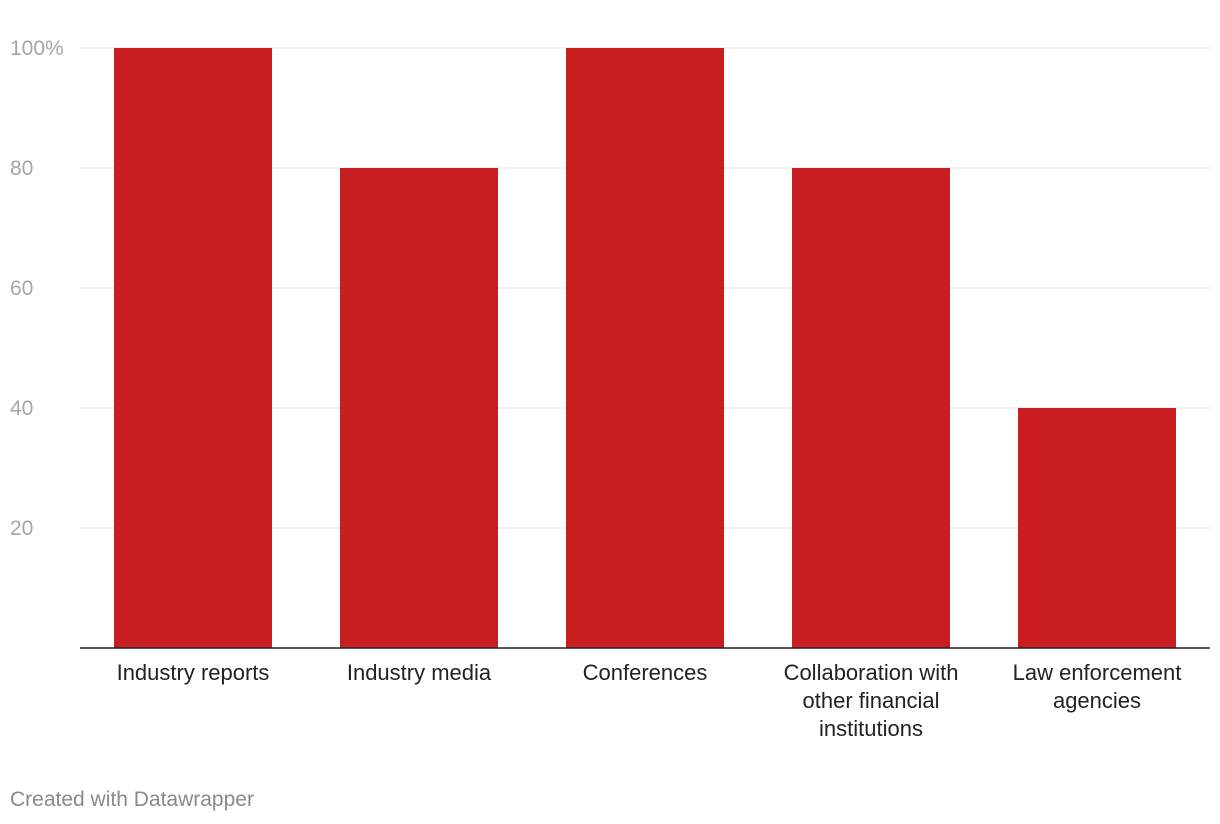  What do you see at coordinates (871, 728) in the screenshot?
I see `x-label-line: institutions` at bounding box center [871, 728].